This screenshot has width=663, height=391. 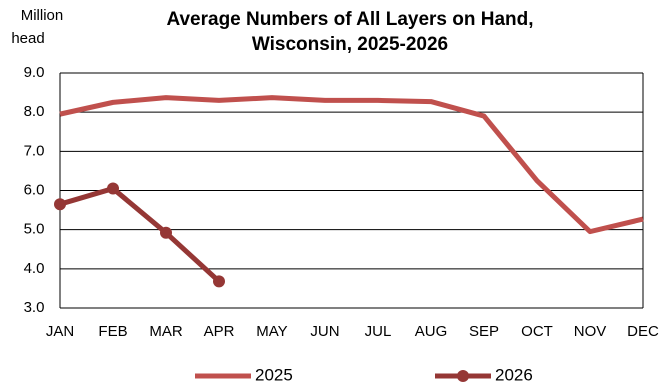 What do you see at coordinates (34, 111) in the screenshot?
I see `y-tick-label: 8.0` at bounding box center [34, 111].